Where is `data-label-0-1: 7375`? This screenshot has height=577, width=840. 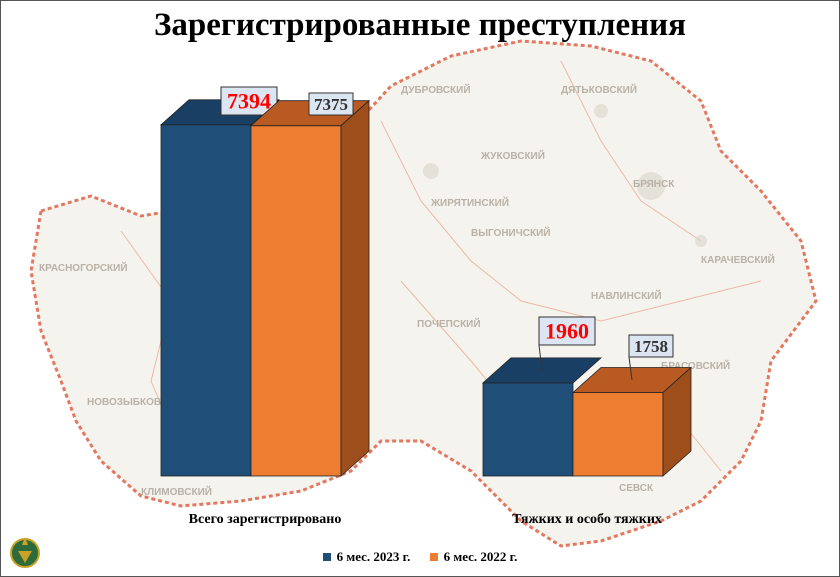 data-label-0-1: 7375 is located at coordinates (331, 104).